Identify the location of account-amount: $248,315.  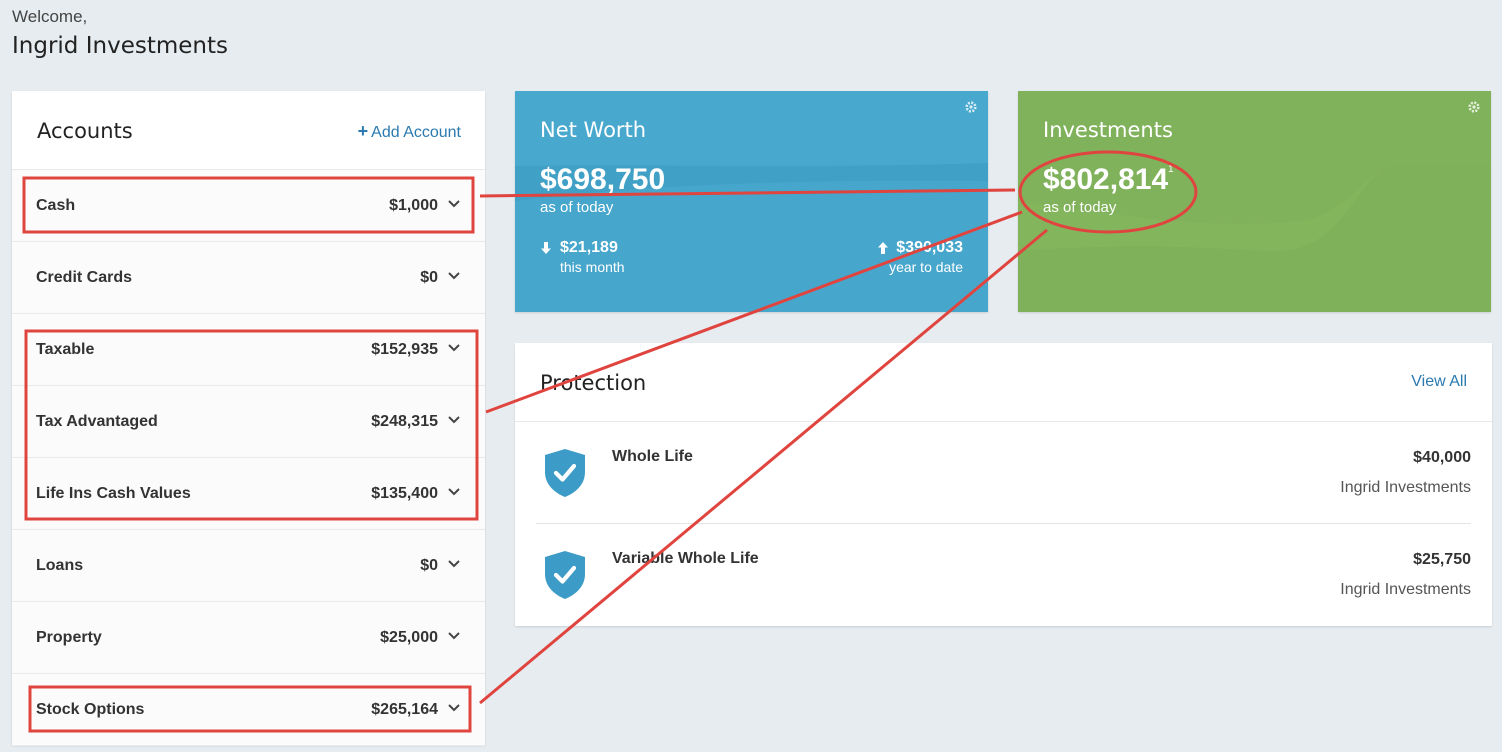
(404, 421).